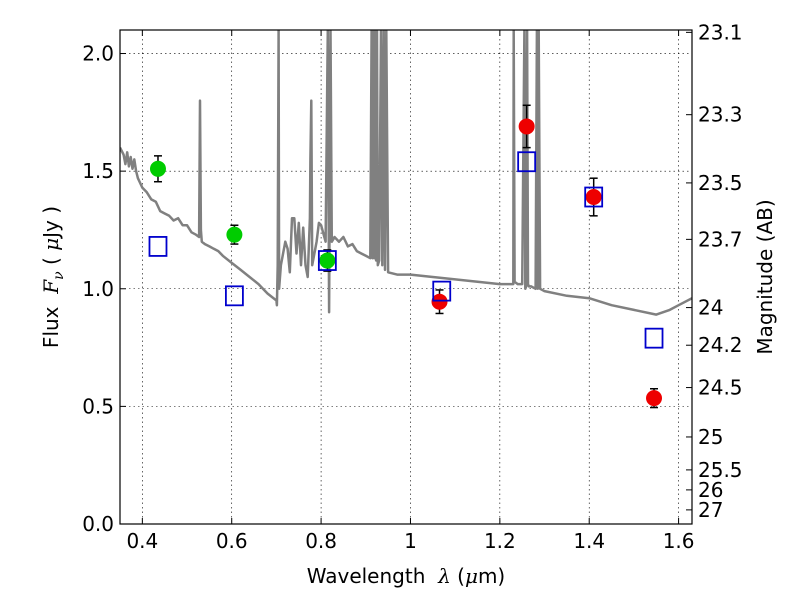 This screenshot has width=800, height=600. What do you see at coordinates (720, 32) in the screenshot?
I see `magnitude-tick-label: 23.1` at bounding box center [720, 32].